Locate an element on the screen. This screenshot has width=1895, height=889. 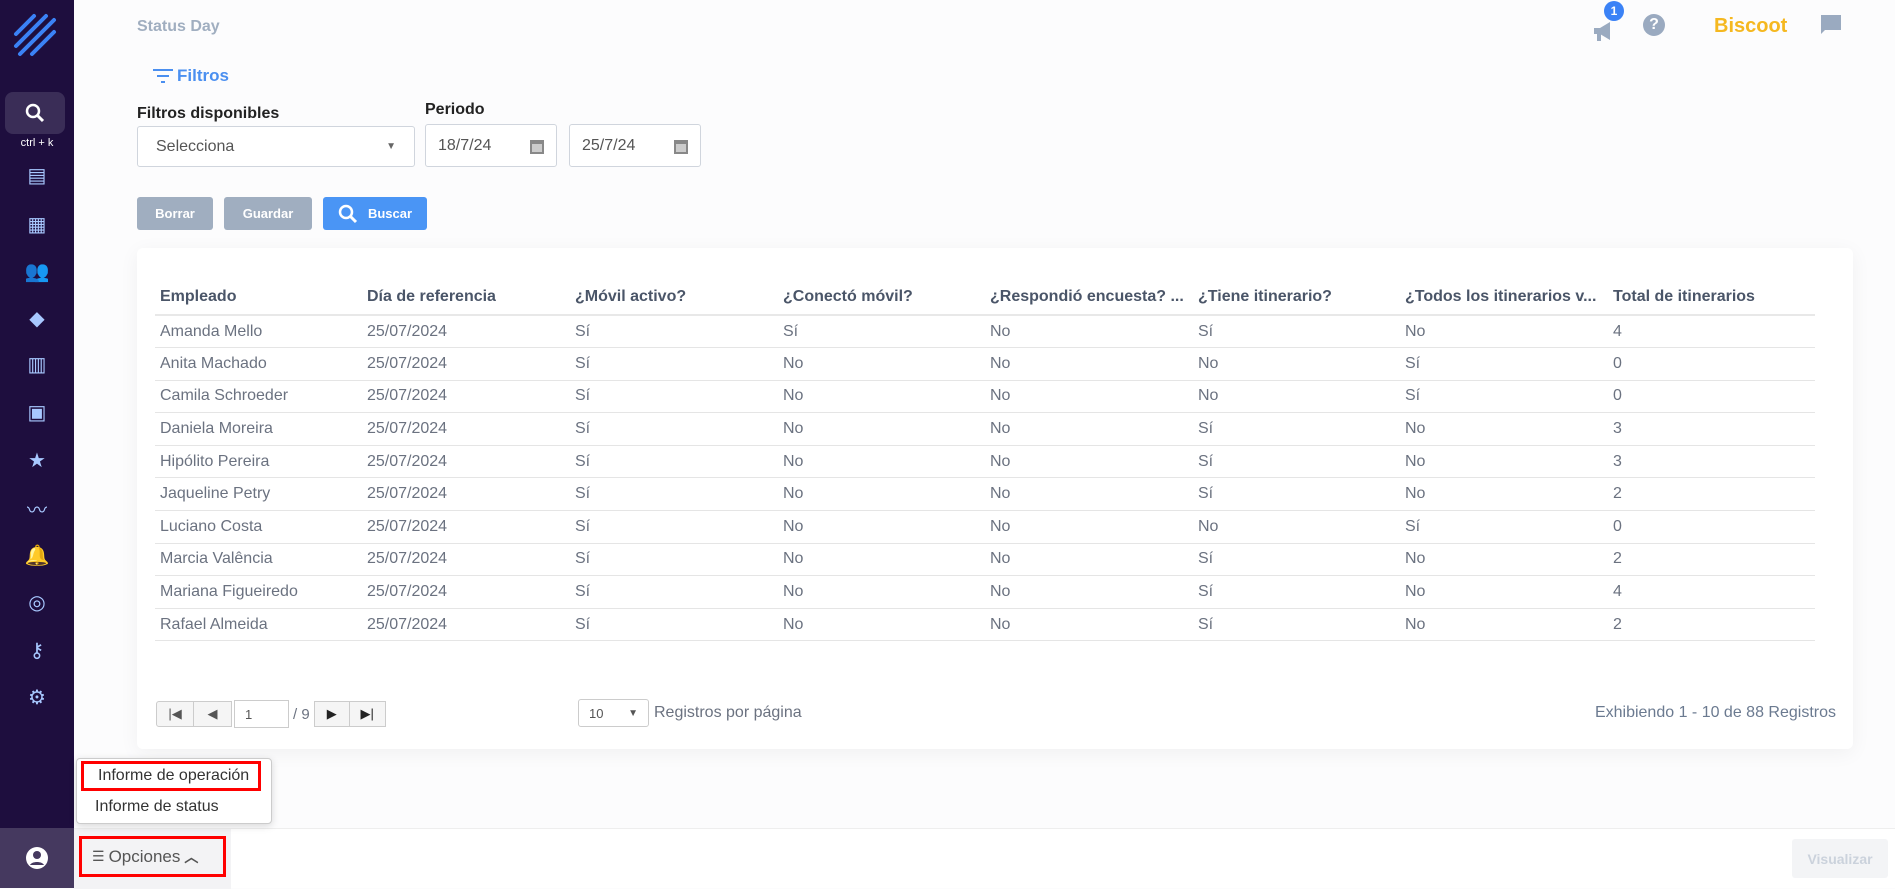
announcements-button: 1 is located at coordinates (1608, 21).